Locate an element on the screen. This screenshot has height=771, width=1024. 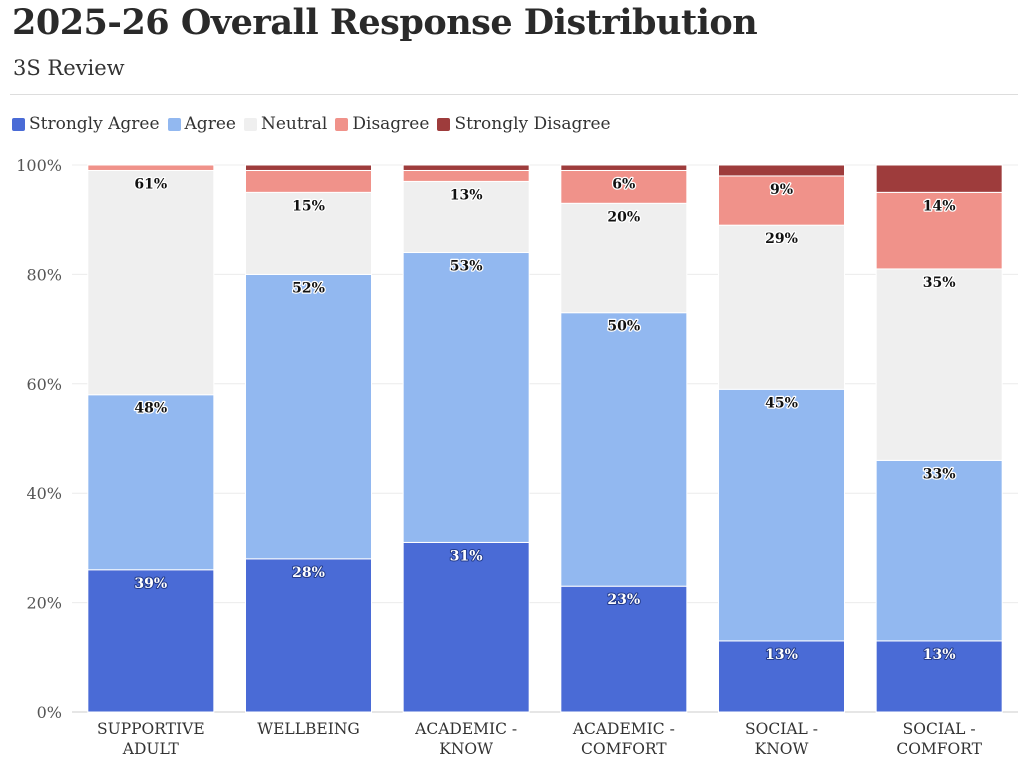
y-tick-label: 40% is located at coordinates (44, 493).